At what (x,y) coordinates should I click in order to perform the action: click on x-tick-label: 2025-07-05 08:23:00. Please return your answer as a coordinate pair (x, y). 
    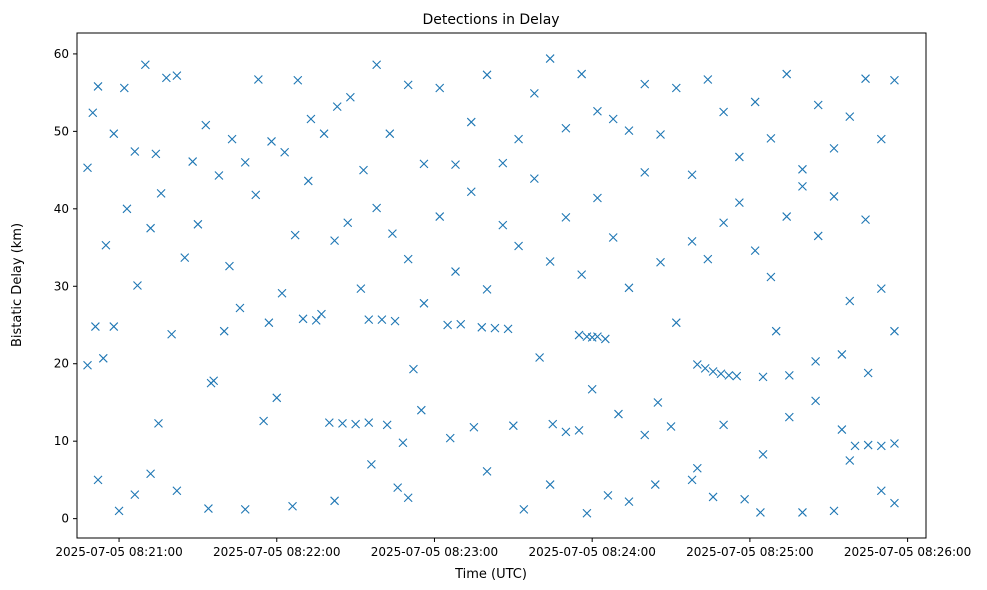
    Looking at the image, I should click on (434, 552).